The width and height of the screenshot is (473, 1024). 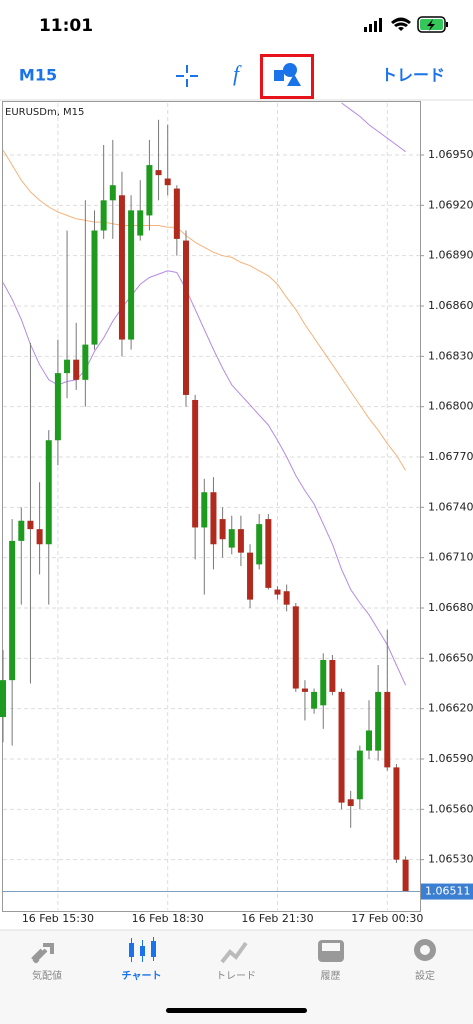 What do you see at coordinates (38, 75) in the screenshot?
I see `timeframe-button: M15` at bounding box center [38, 75].